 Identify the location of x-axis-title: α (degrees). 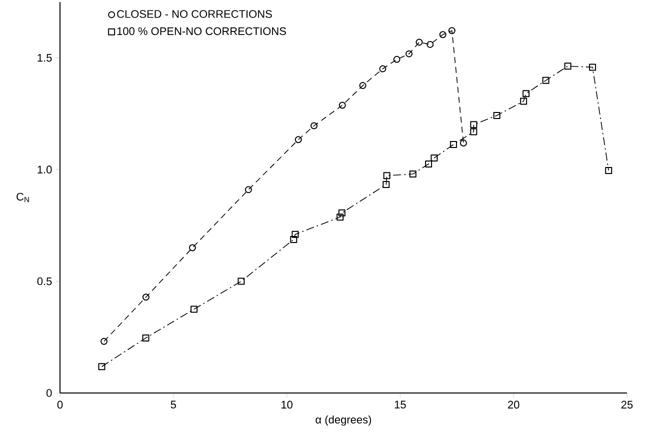
(344, 420).